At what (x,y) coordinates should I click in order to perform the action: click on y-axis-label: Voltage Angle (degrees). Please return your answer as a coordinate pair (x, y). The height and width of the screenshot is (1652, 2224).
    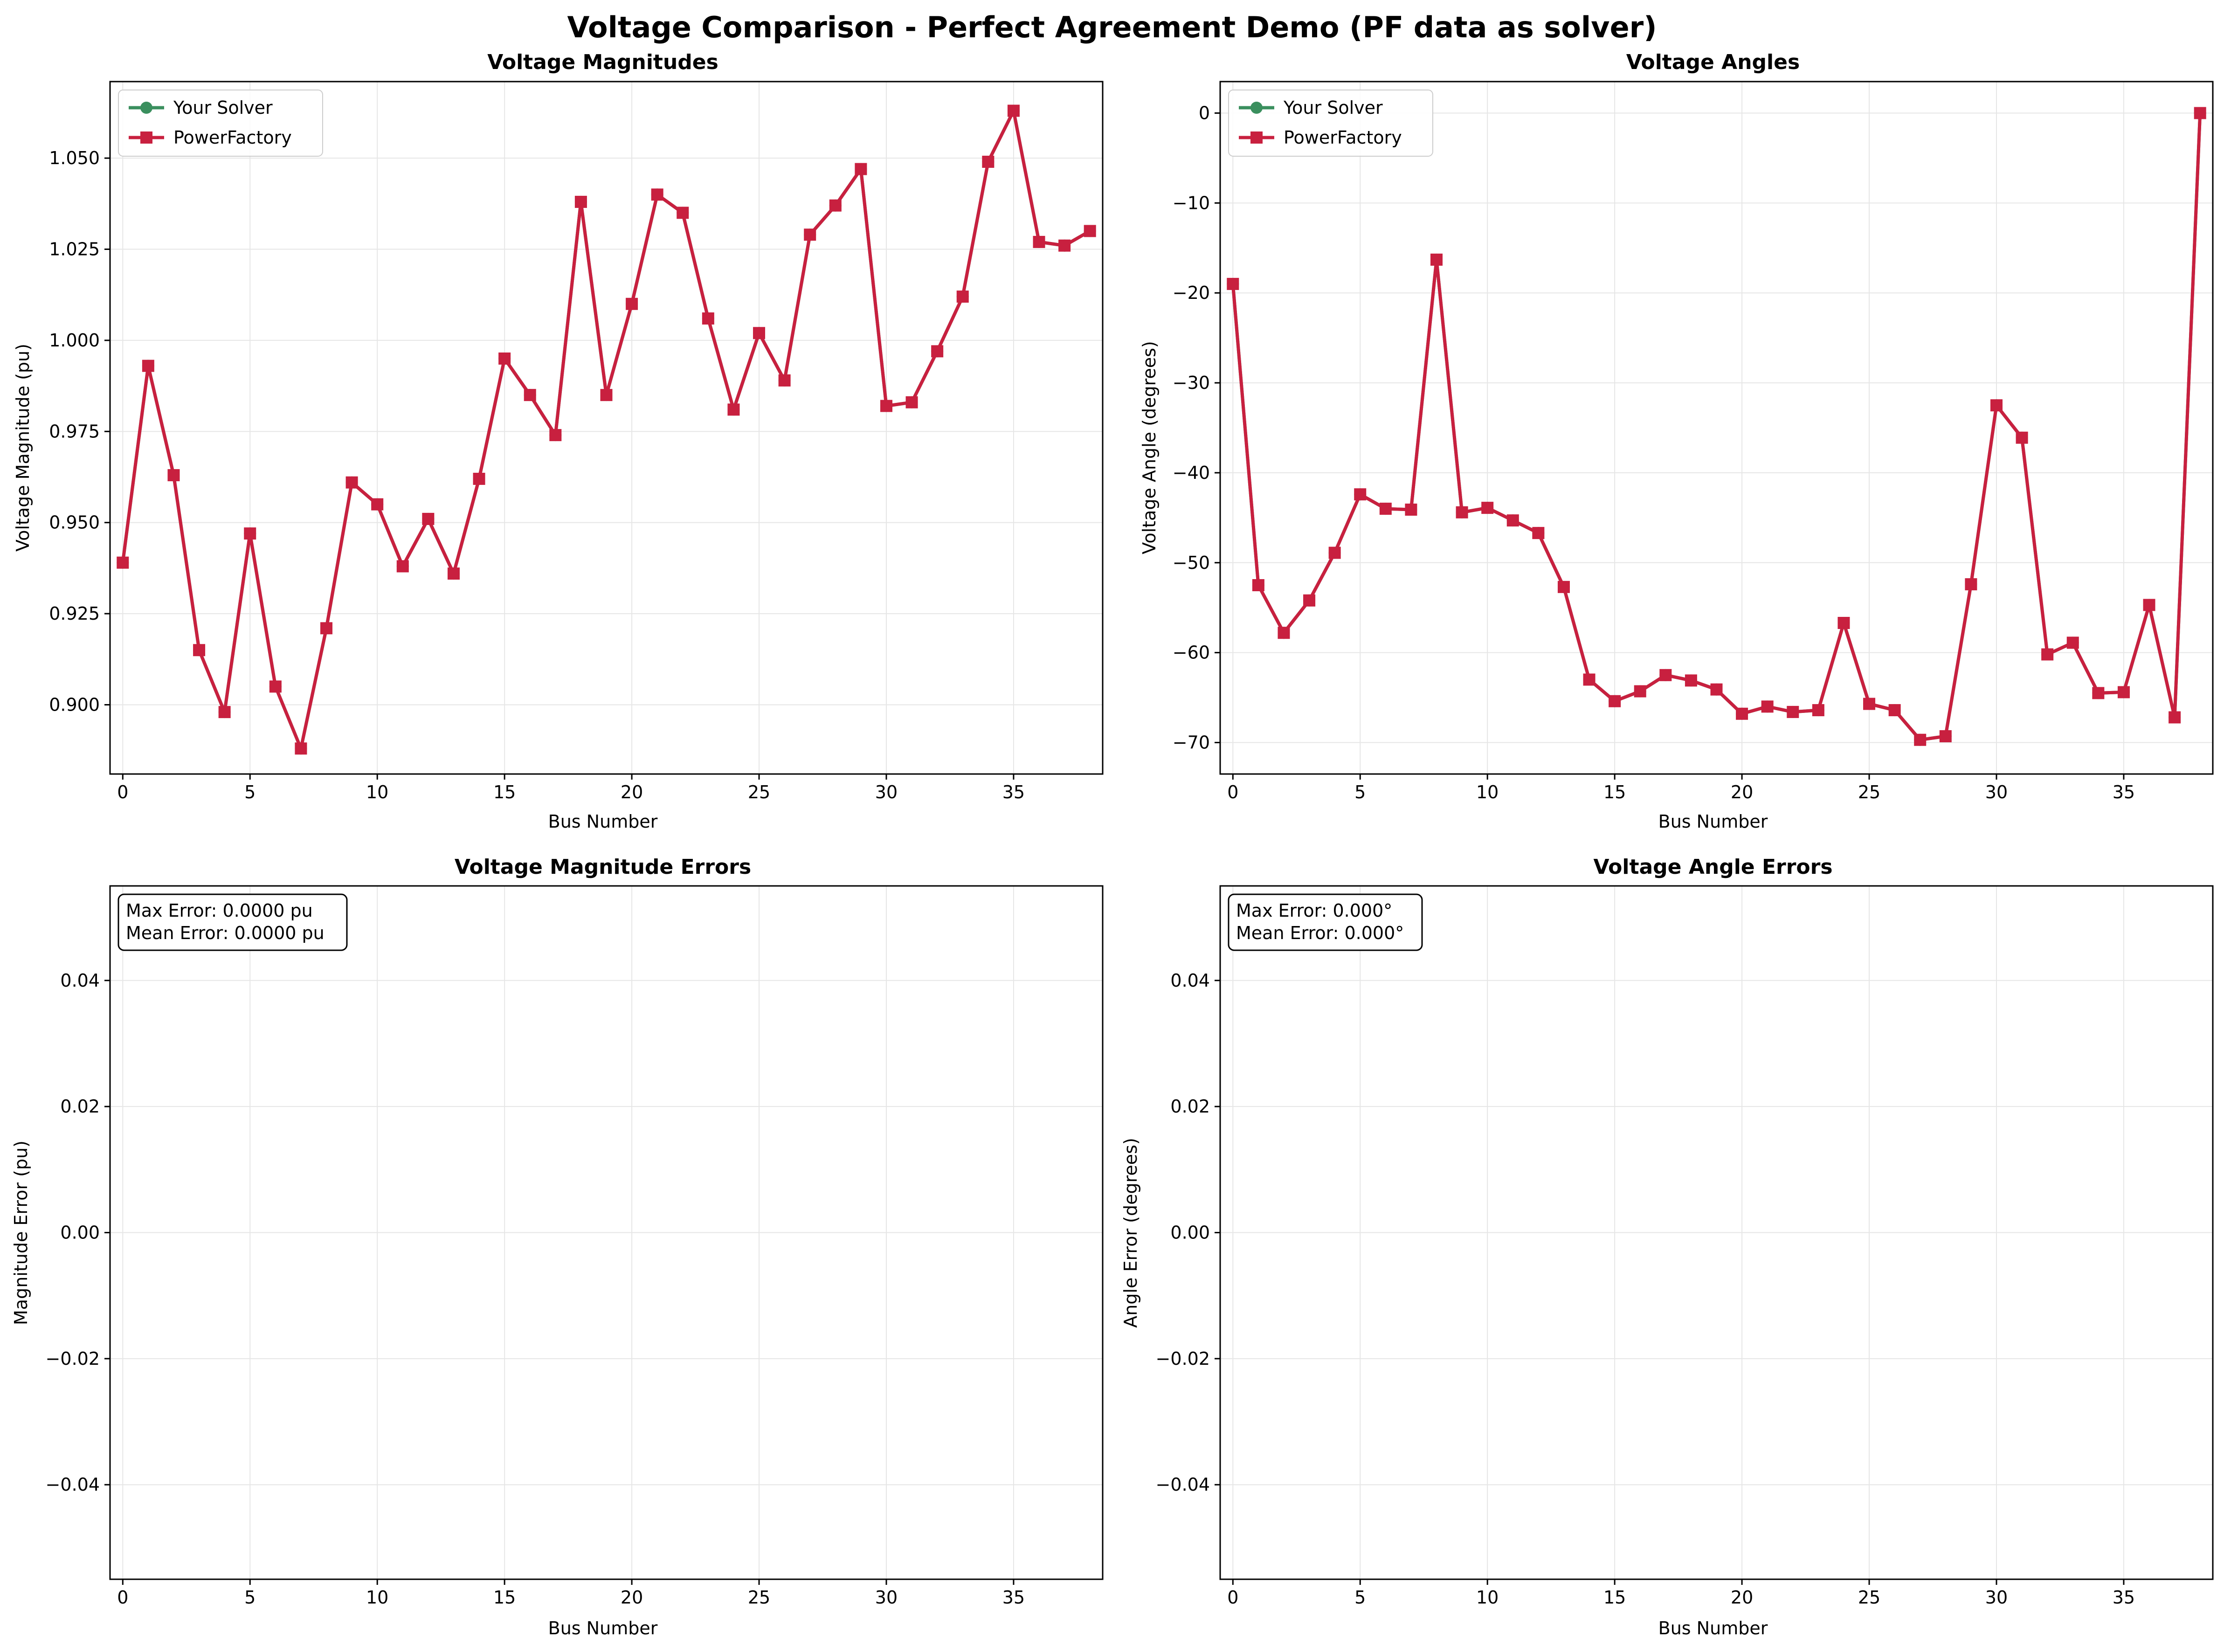
    Looking at the image, I should click on (1149, 447).